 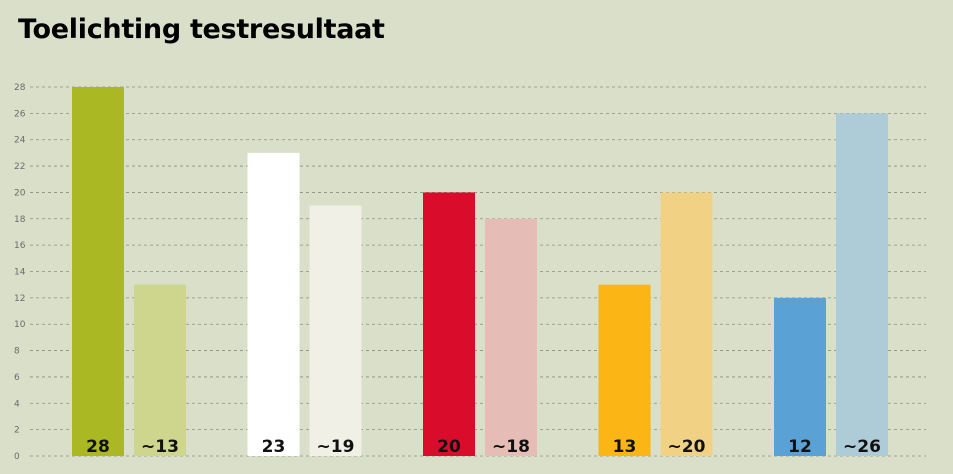 I want to click on bar-value-label: ~18, so click(x=511, y=447).